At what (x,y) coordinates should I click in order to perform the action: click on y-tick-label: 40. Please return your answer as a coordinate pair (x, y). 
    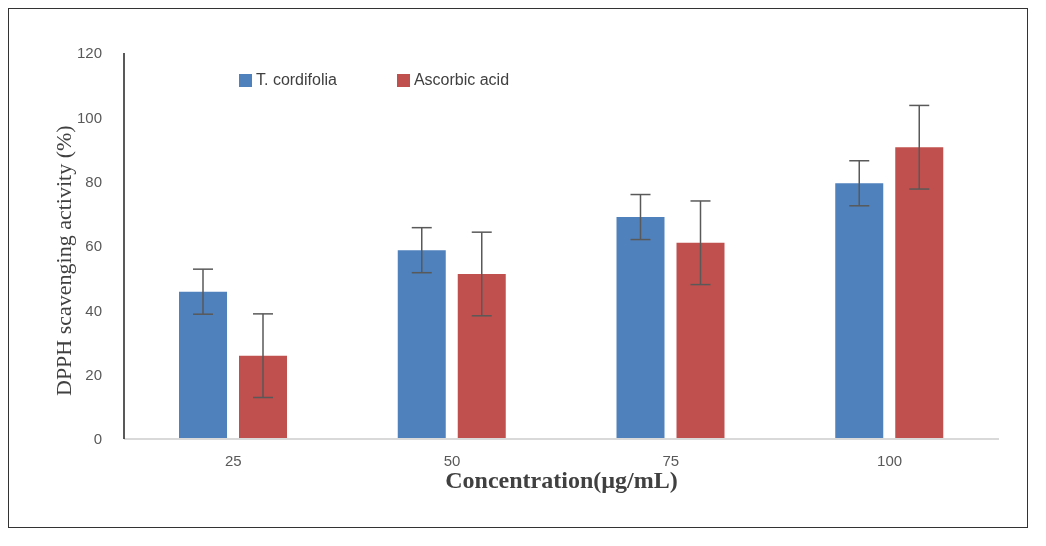
    Looking at the image, I should click on (93, 310).